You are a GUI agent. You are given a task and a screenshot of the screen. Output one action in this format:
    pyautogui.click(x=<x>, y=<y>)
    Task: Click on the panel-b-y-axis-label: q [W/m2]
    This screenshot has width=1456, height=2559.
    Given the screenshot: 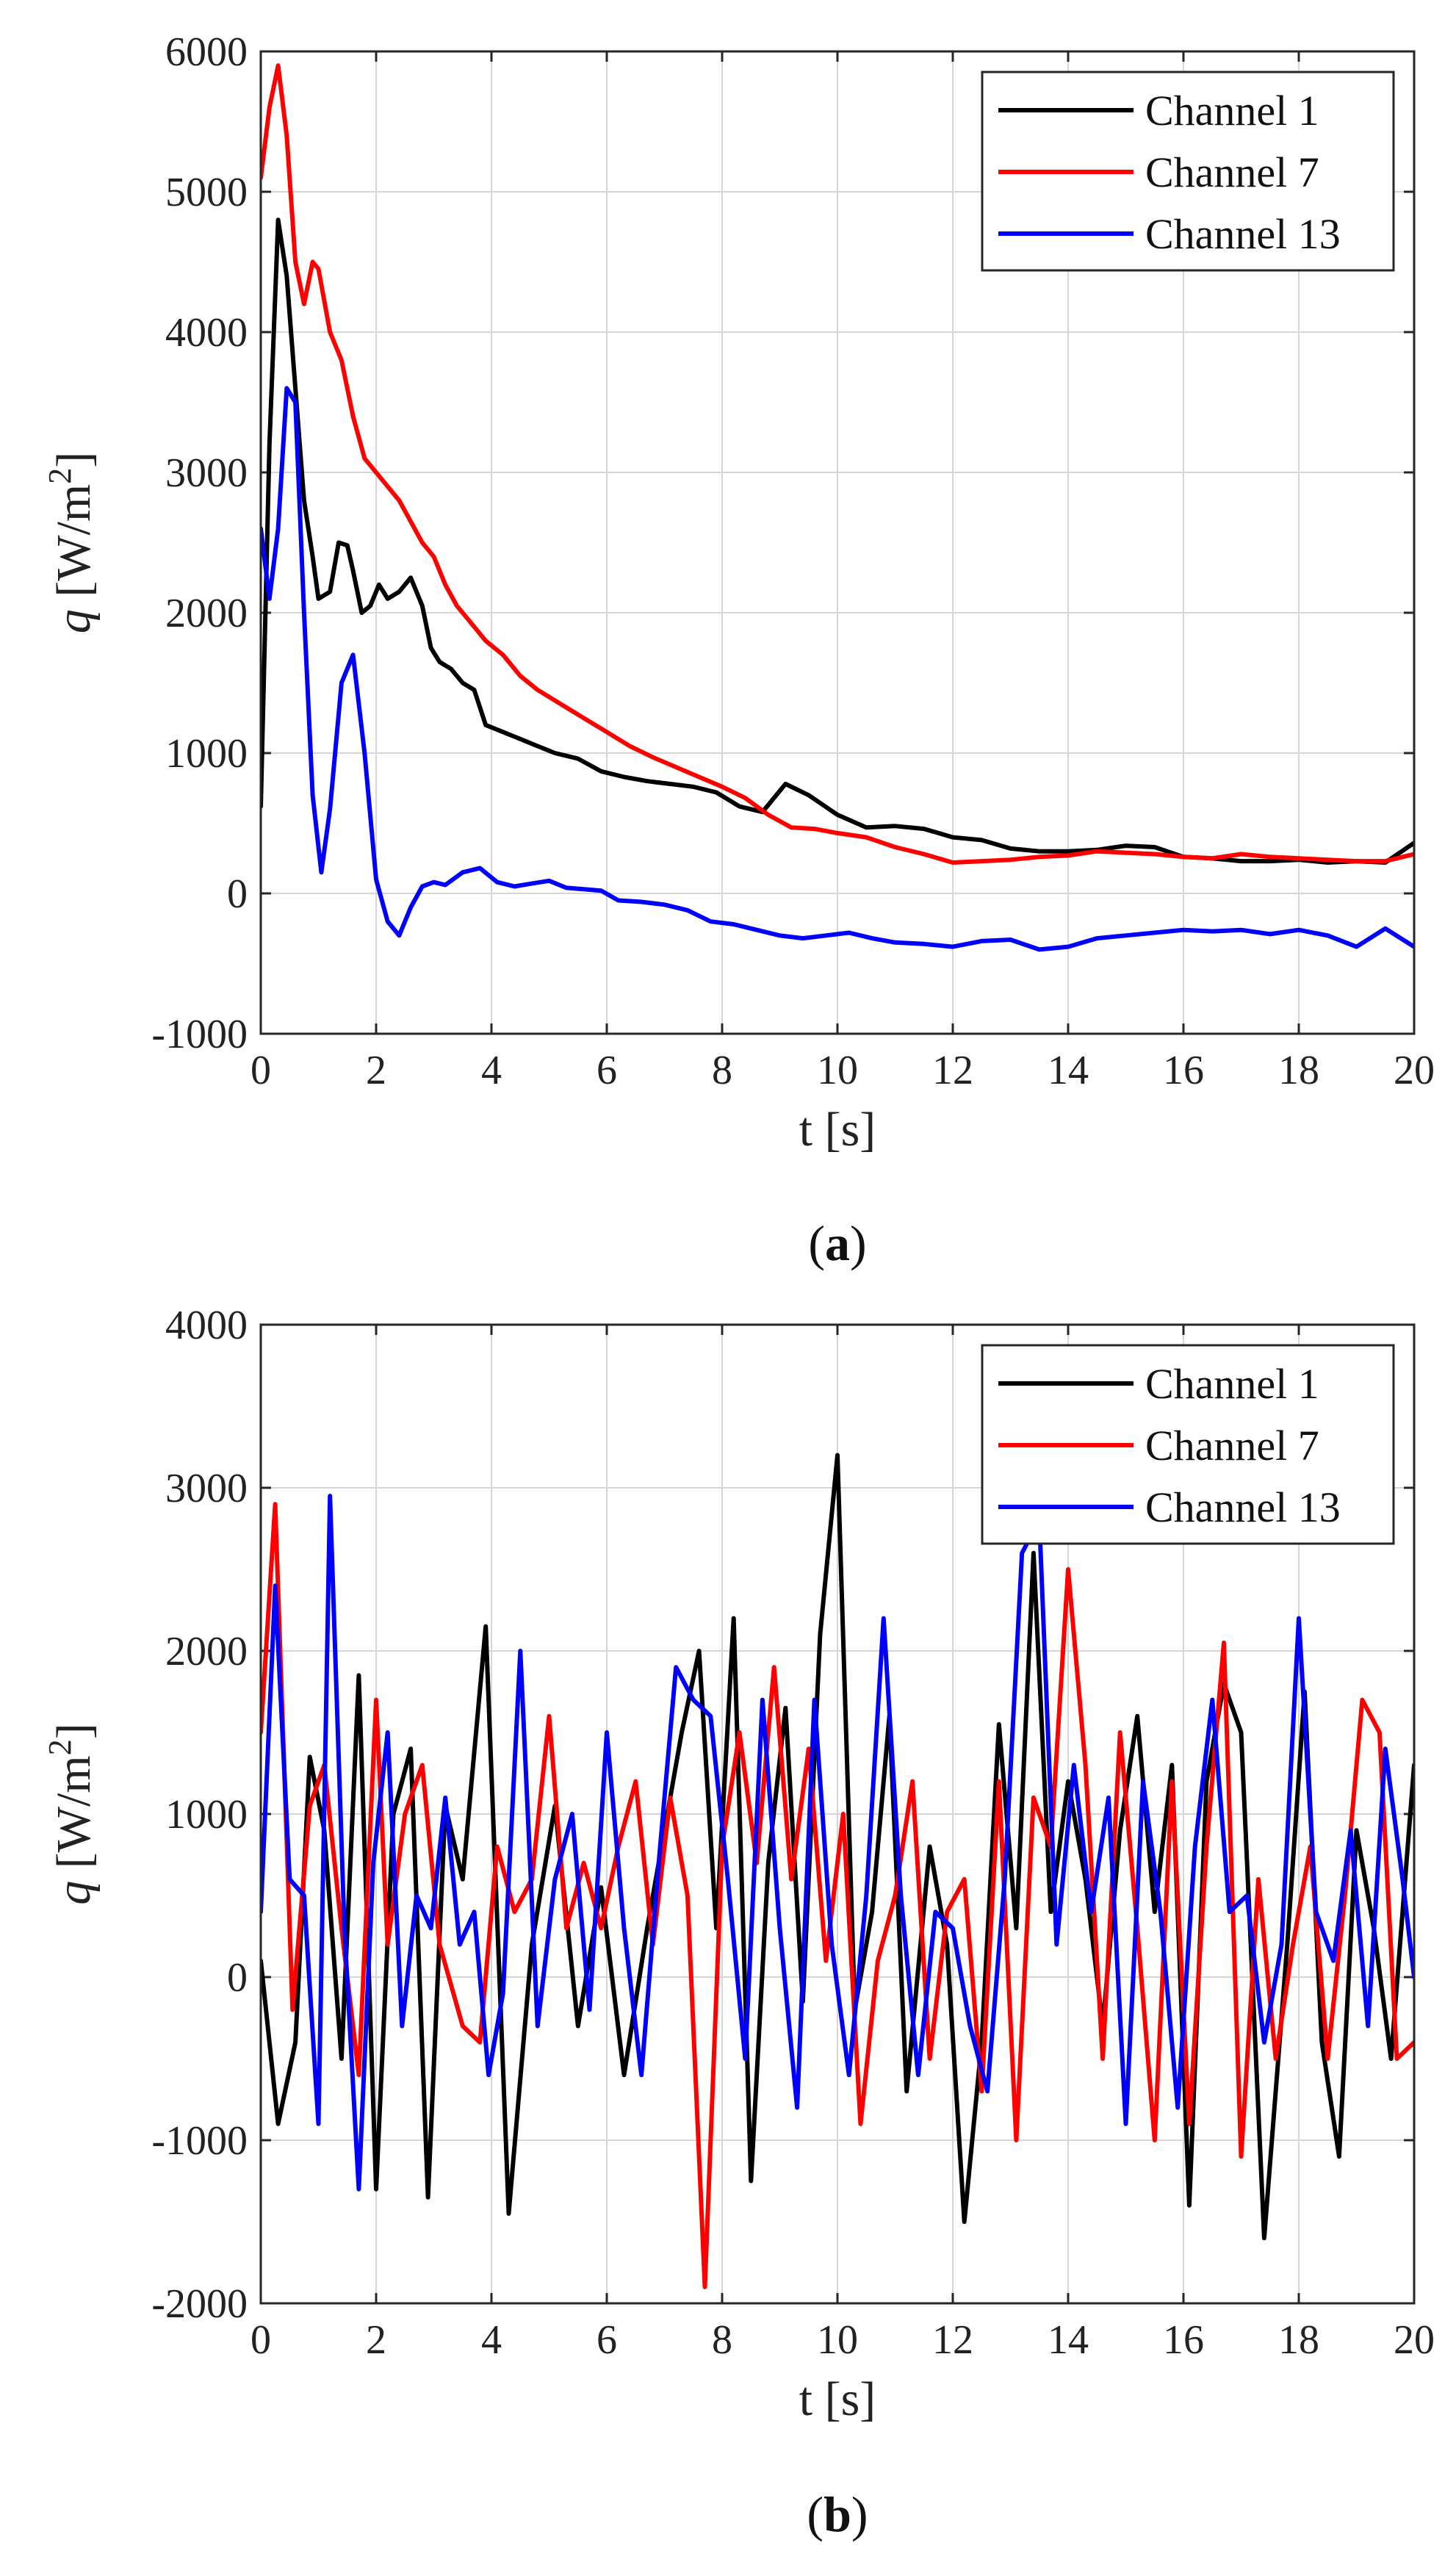 What is the action you would take?
    pyautogui.click(x=71, y=1813)
    